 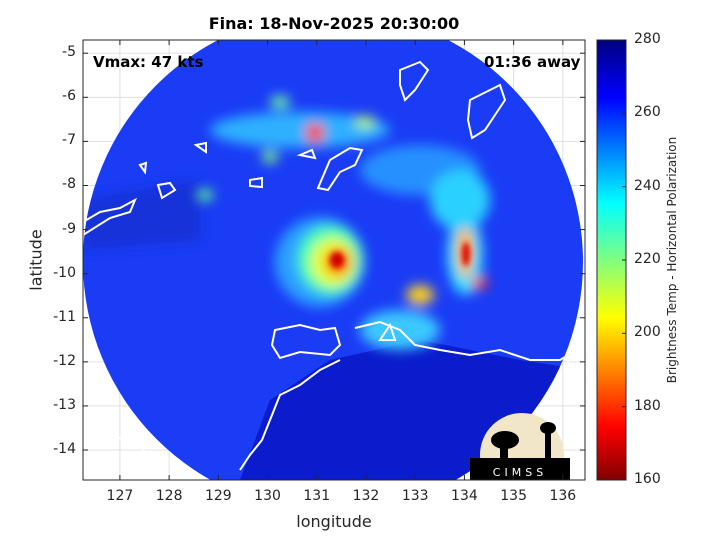 I want to click on colorbar-tick-label: 240, so click(x=647, y=185).